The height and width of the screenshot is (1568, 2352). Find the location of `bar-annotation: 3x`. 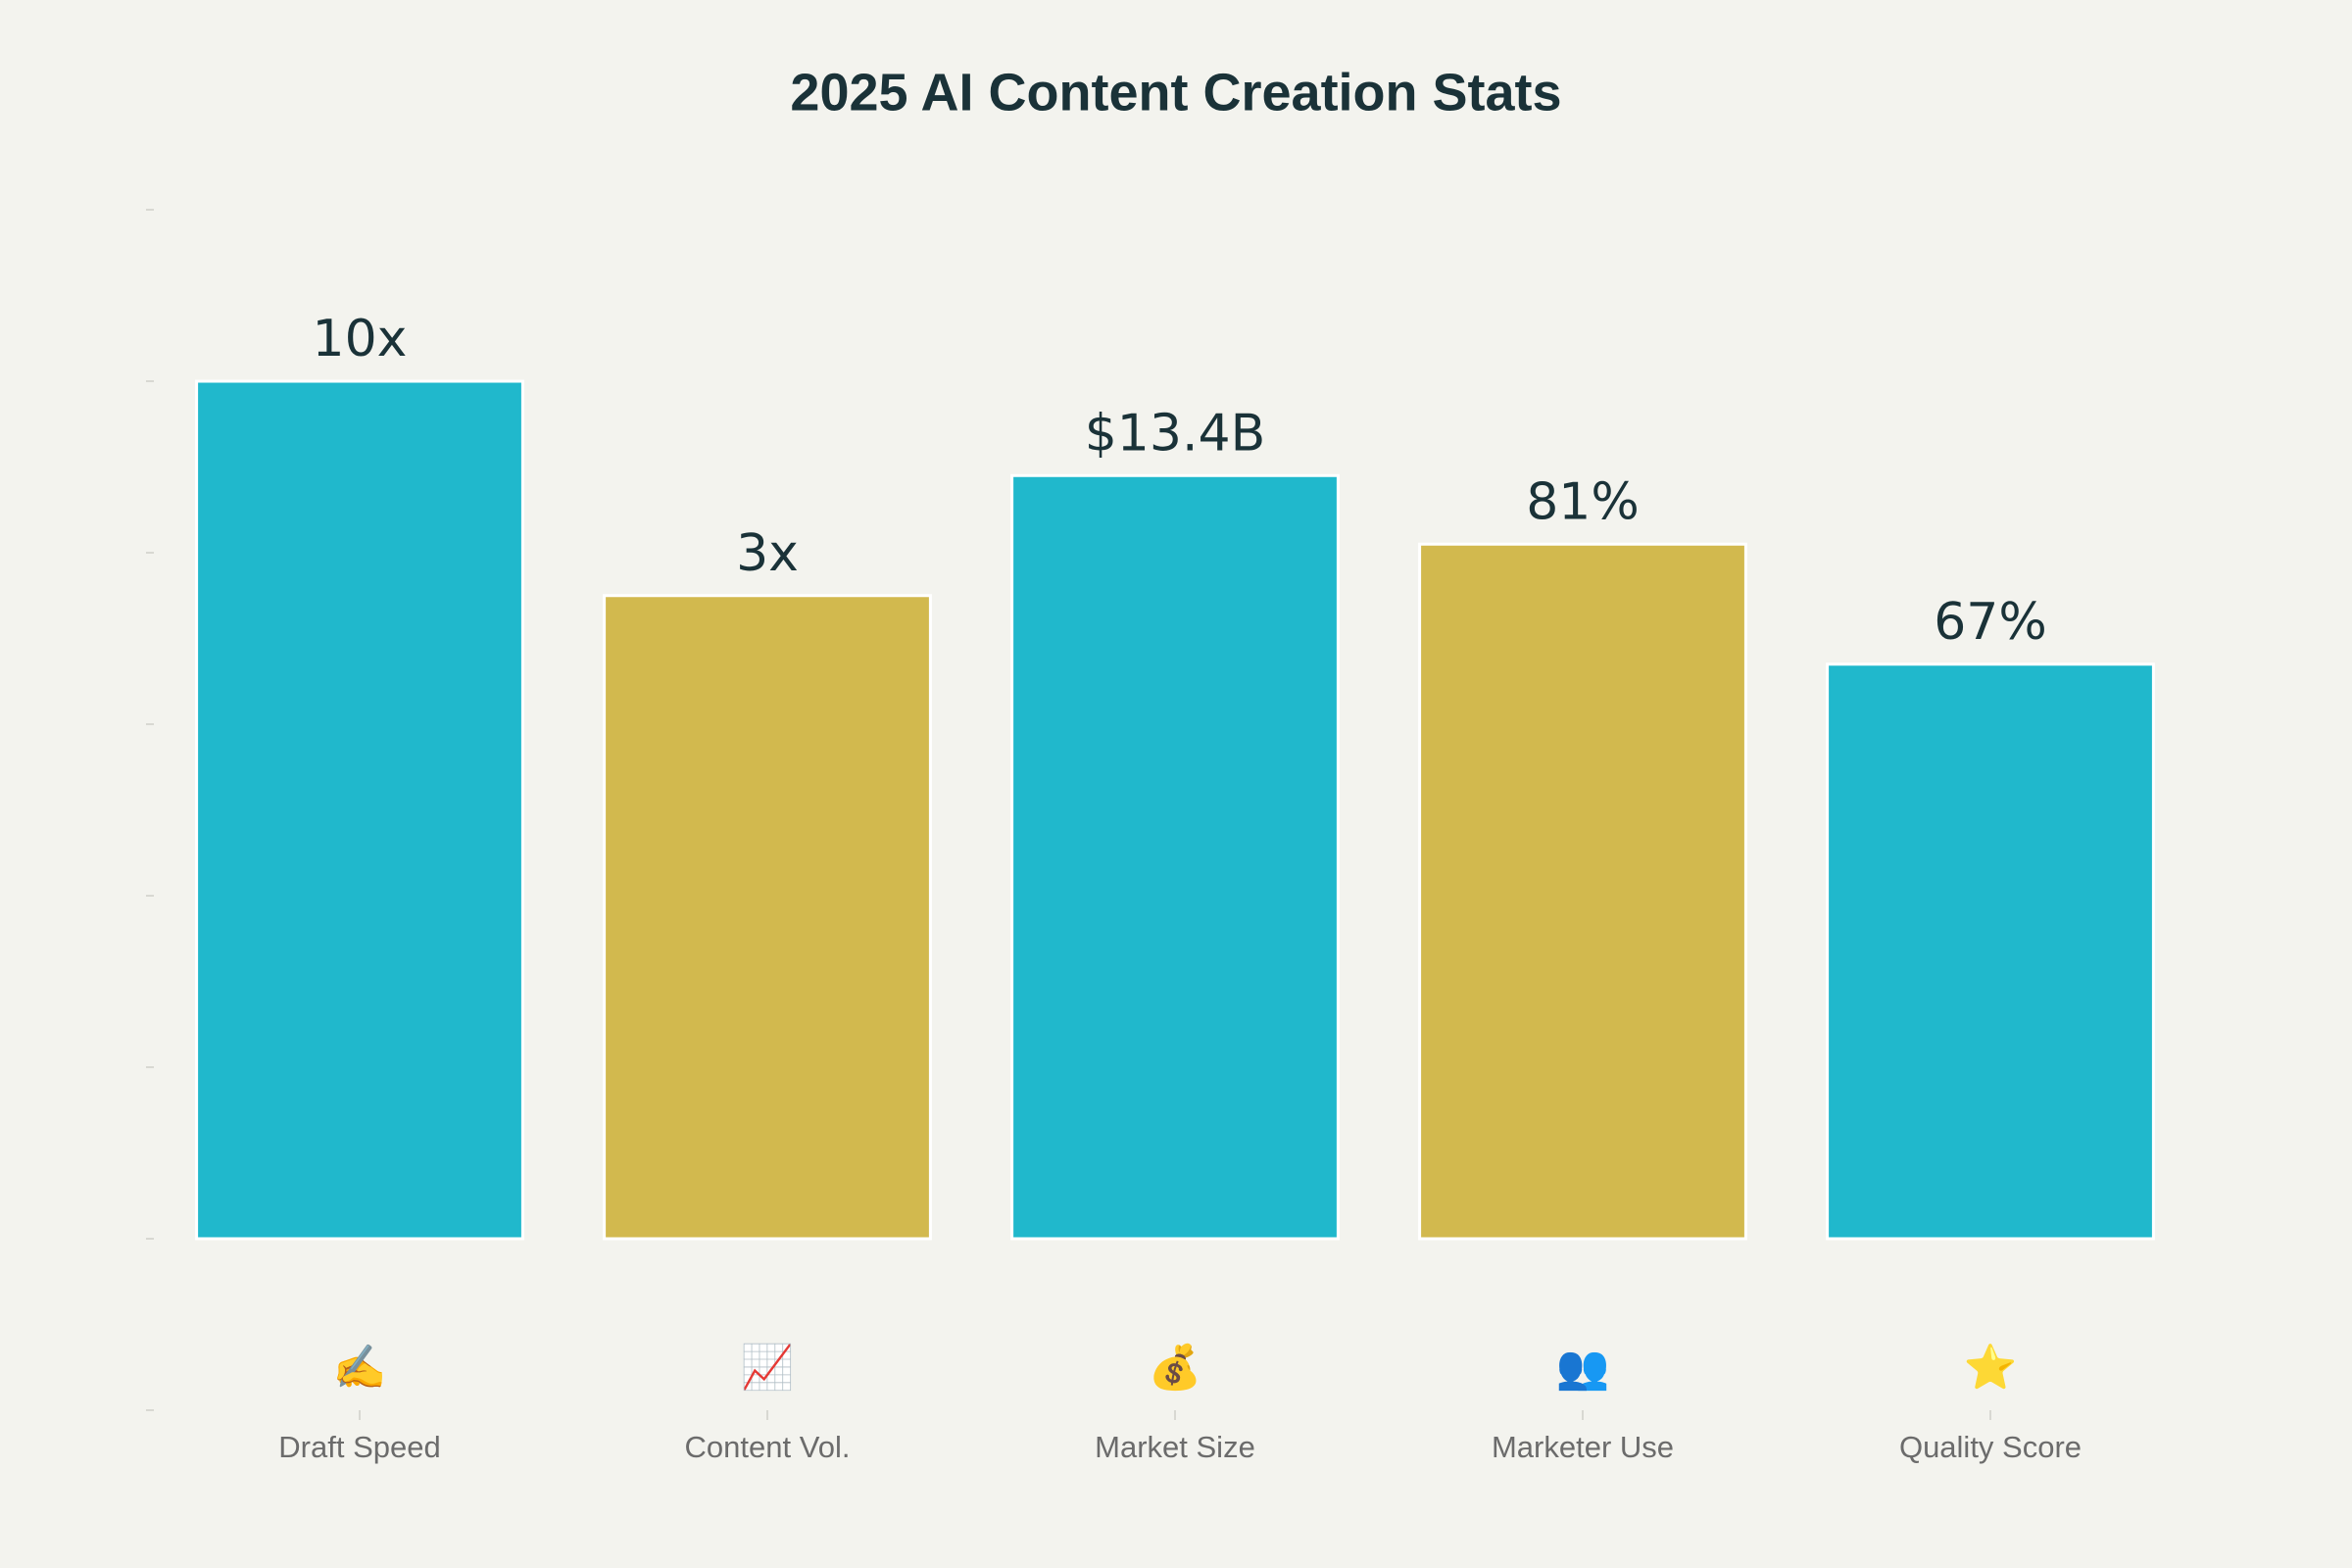

bar-annotation: 3x is located at coordinates (767, 553).